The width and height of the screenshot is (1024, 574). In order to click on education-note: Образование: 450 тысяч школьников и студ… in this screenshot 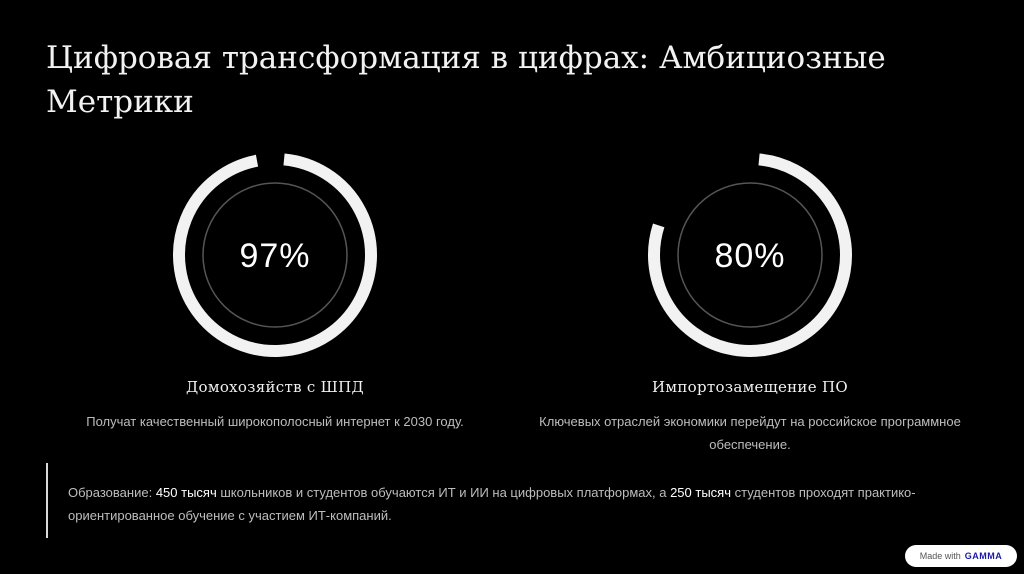, I will do `click(496, 500)`.